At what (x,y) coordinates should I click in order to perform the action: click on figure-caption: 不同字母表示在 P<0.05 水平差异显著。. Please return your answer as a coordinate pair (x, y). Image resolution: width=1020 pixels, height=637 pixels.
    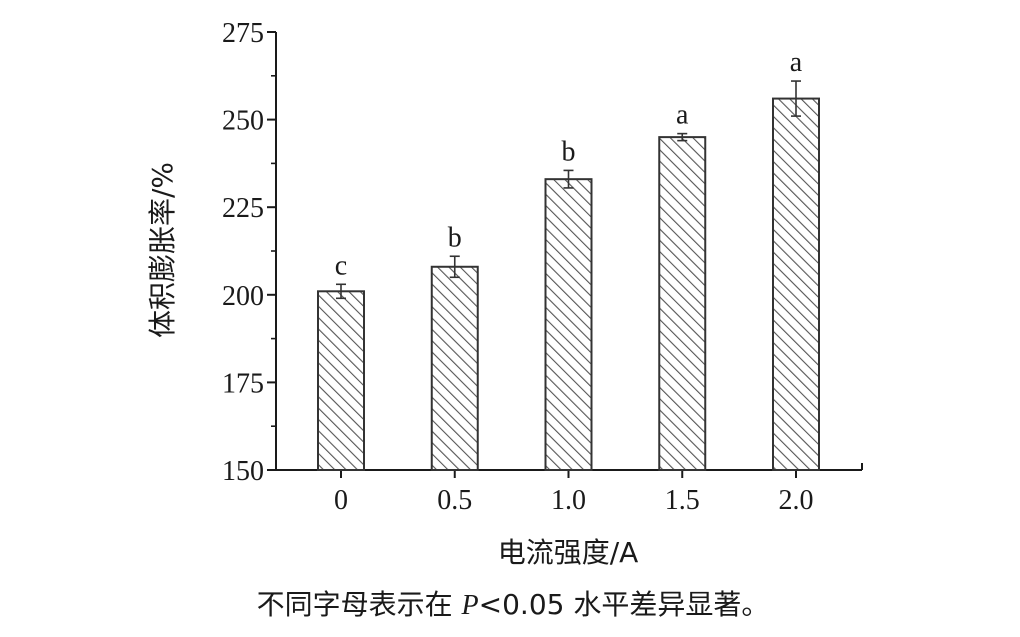
    Looking at the image, I should click on (513, 604).